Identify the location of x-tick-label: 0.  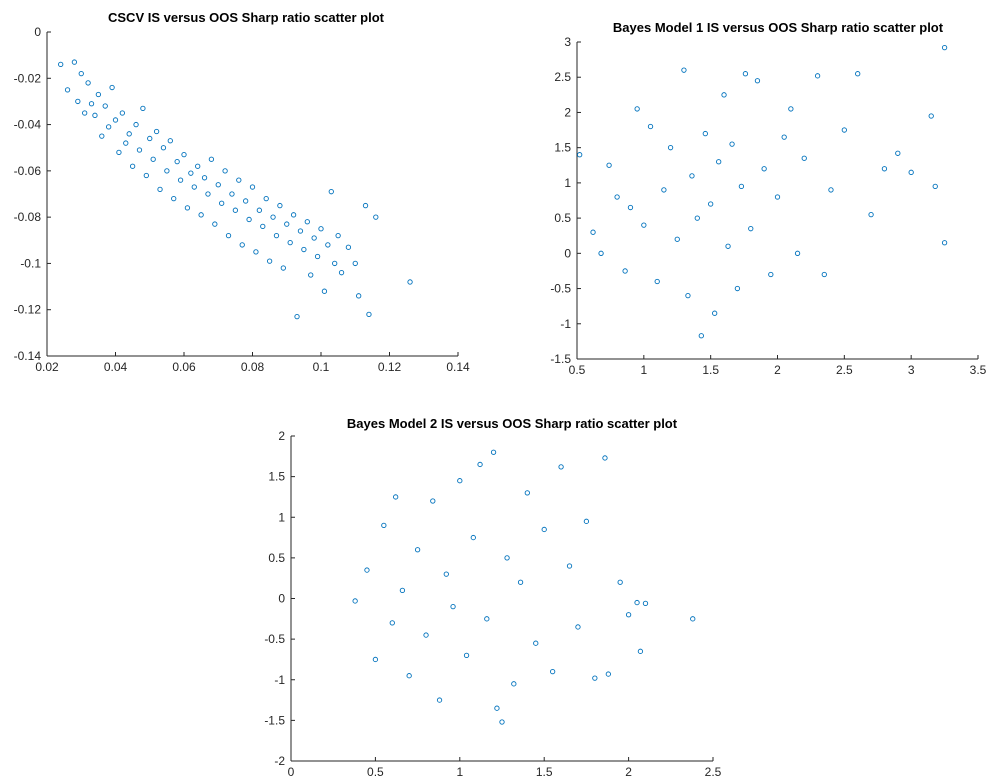
(291, 772).